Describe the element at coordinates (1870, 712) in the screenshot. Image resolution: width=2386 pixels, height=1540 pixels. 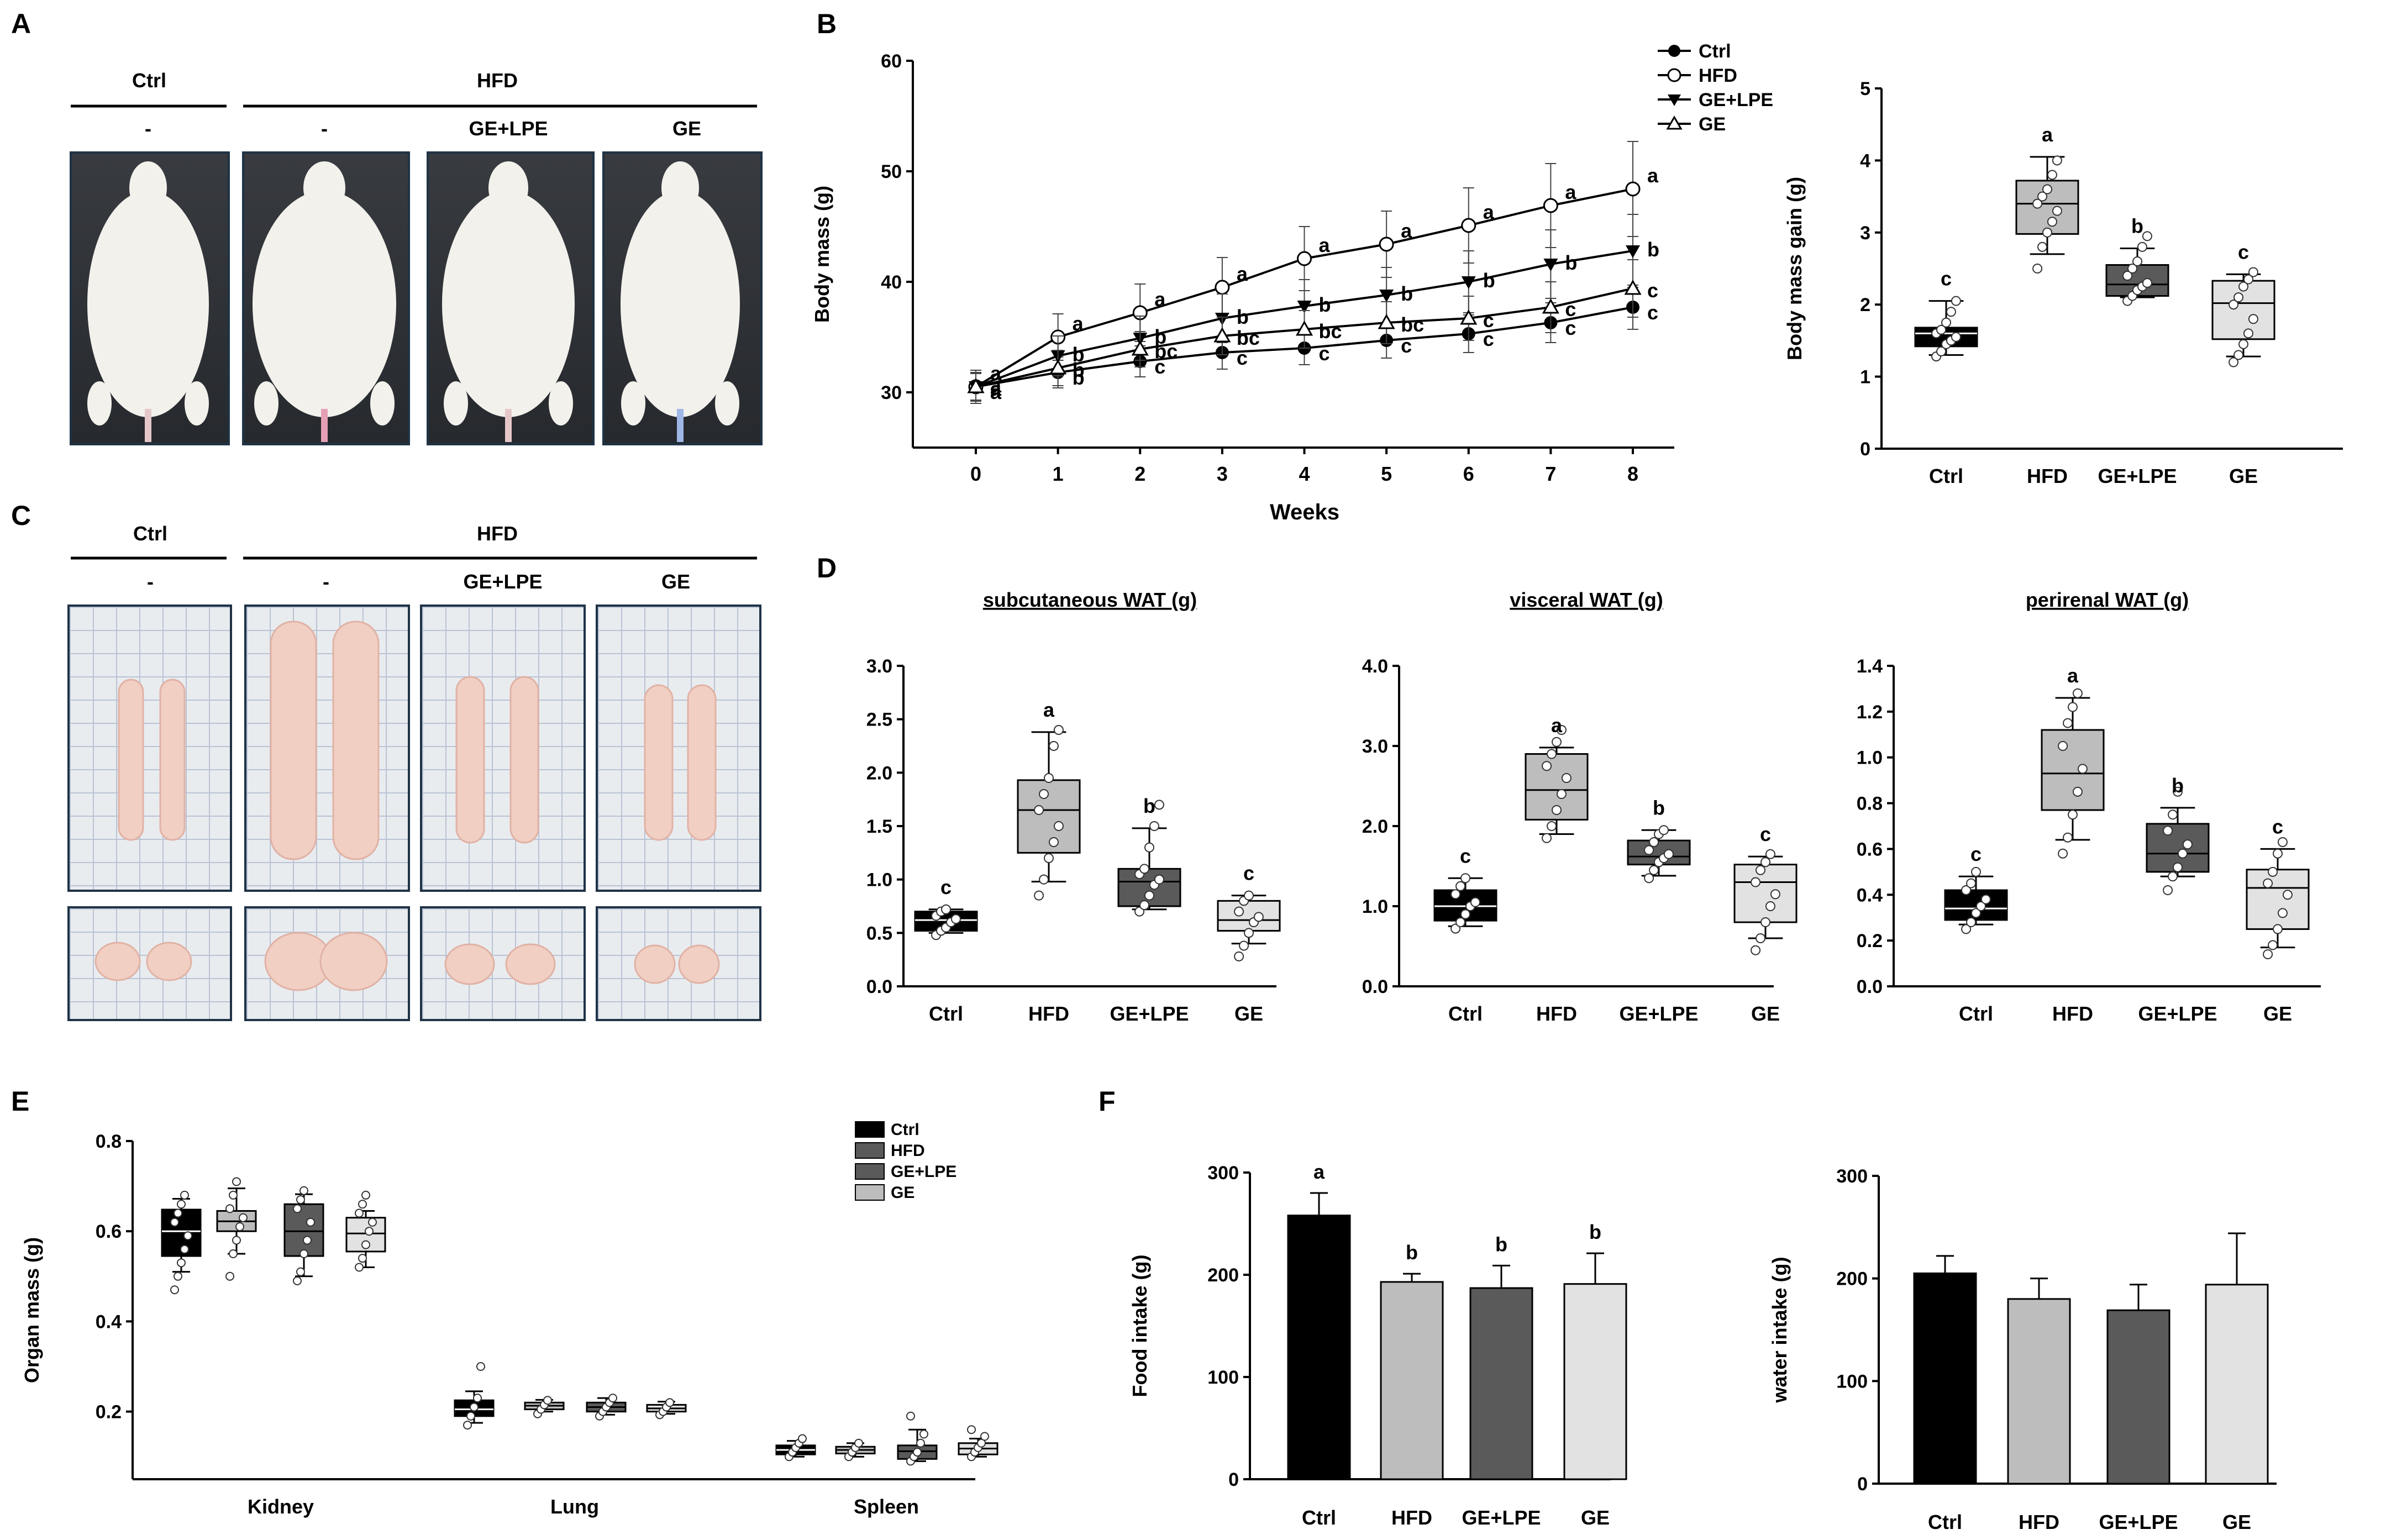
I see `D-per-ytick-label: 1.2` at that location.